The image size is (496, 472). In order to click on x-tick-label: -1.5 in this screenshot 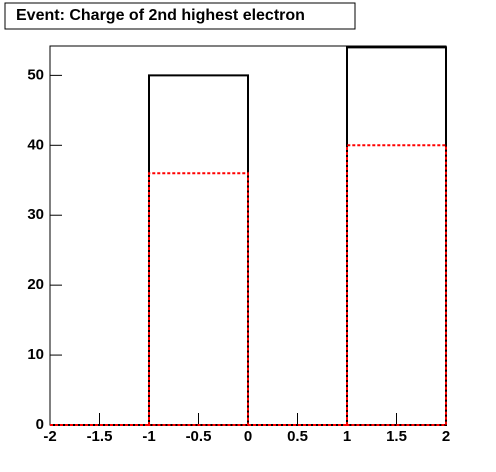, I will do `click(100, 436)`.